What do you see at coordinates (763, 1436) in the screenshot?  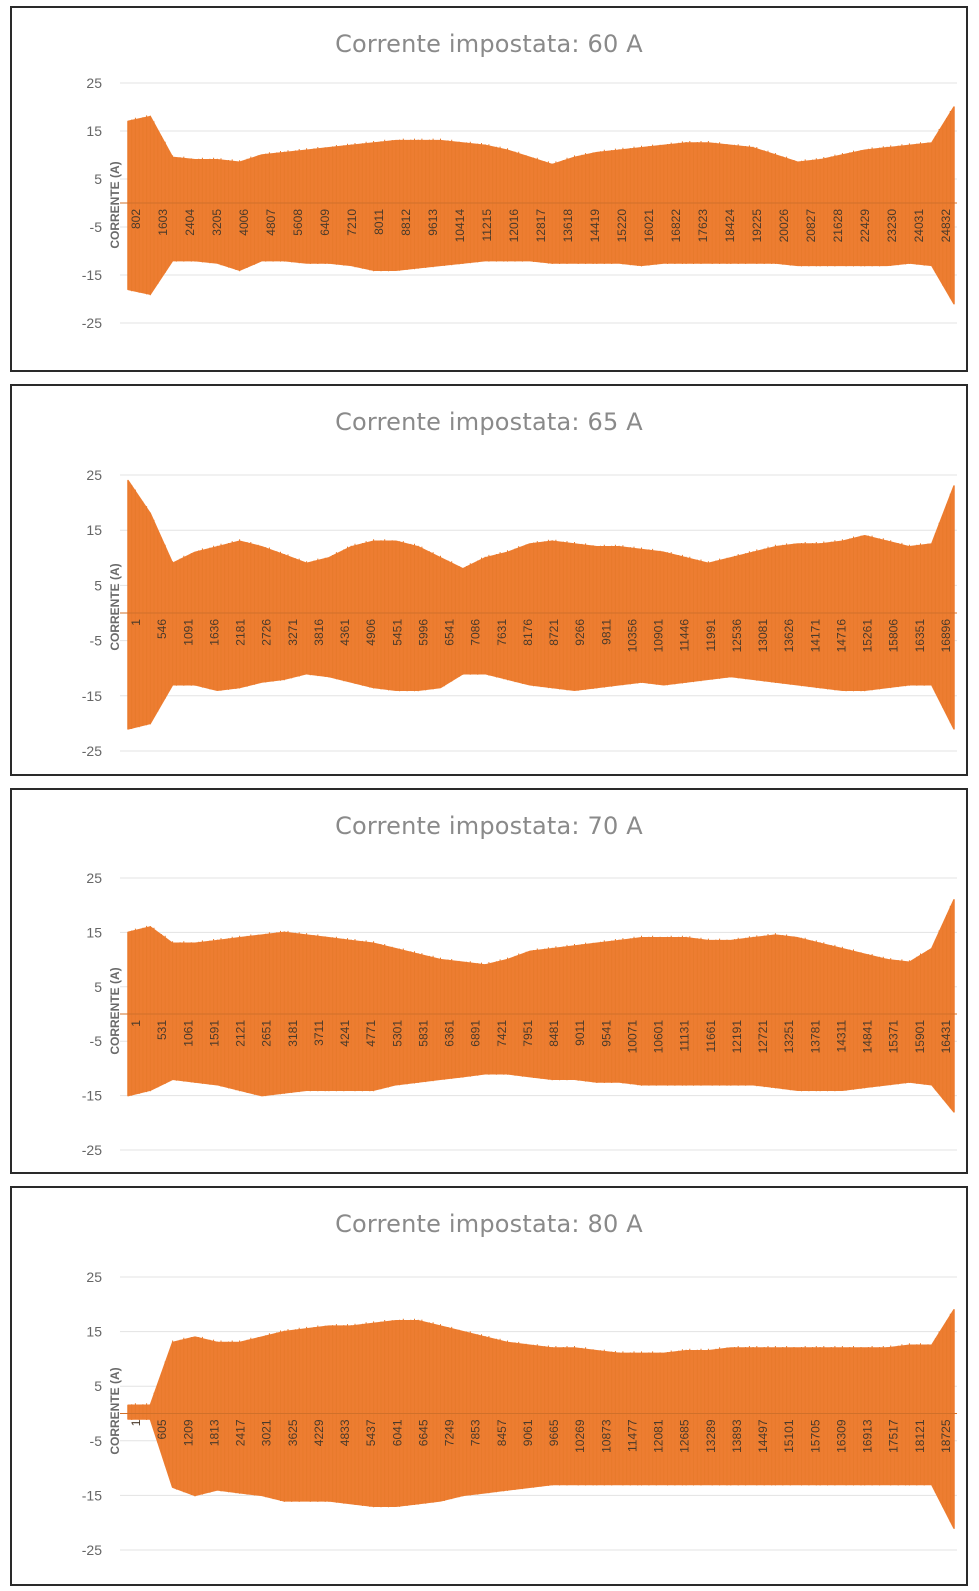 I see `x-tick-label: 14497` at bounding box center [763, 1436].